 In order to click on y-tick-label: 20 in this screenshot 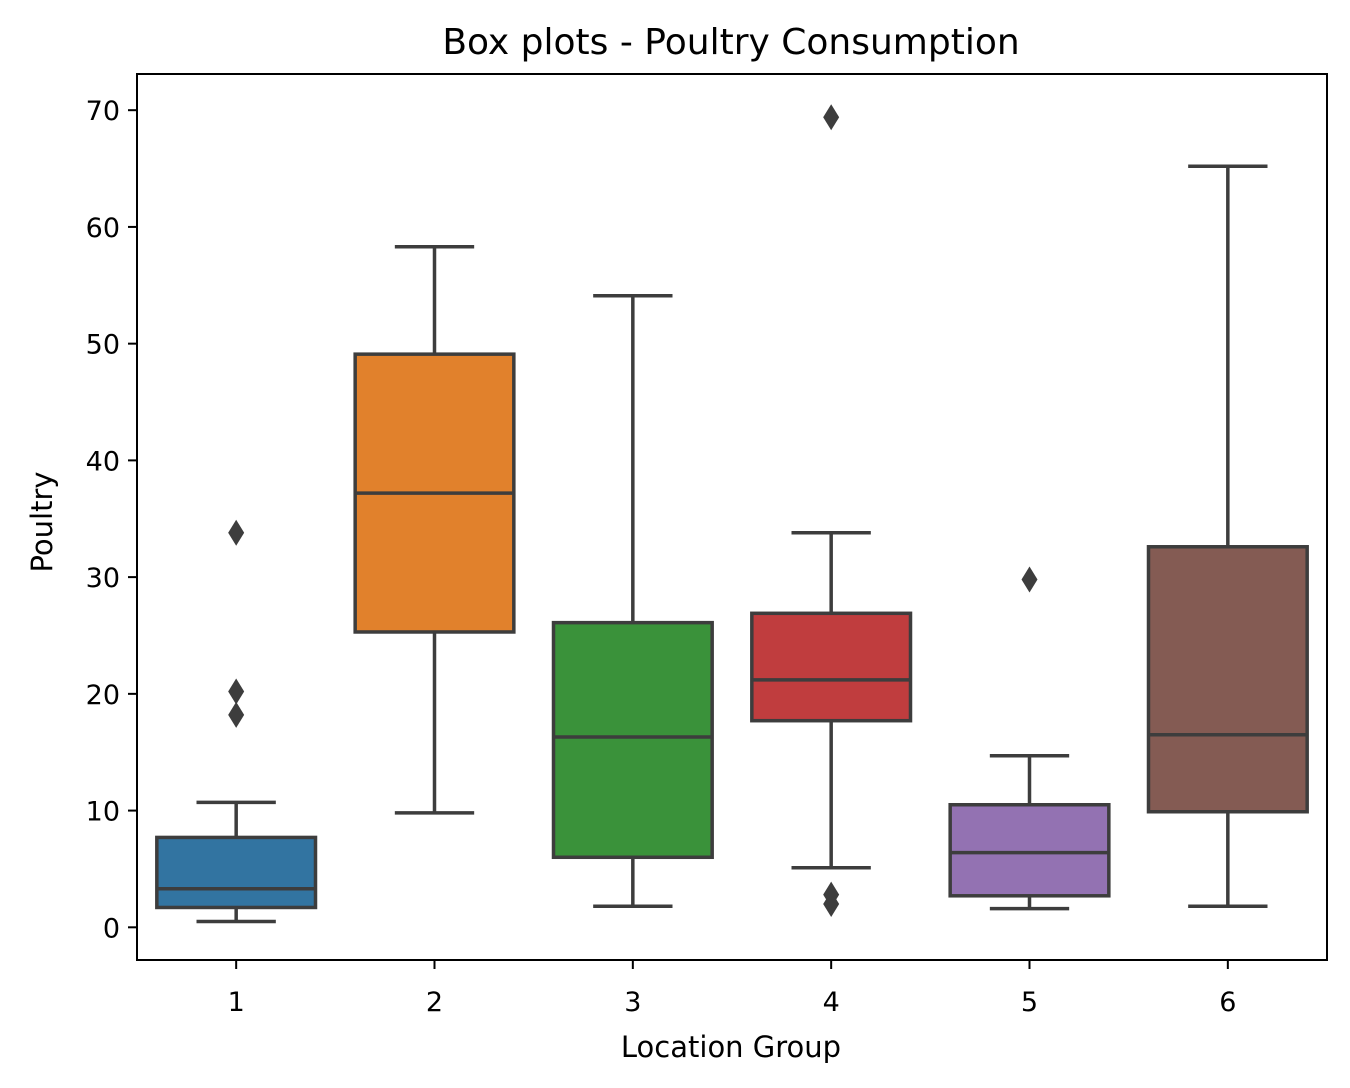, I will do `click(103, 695)`.